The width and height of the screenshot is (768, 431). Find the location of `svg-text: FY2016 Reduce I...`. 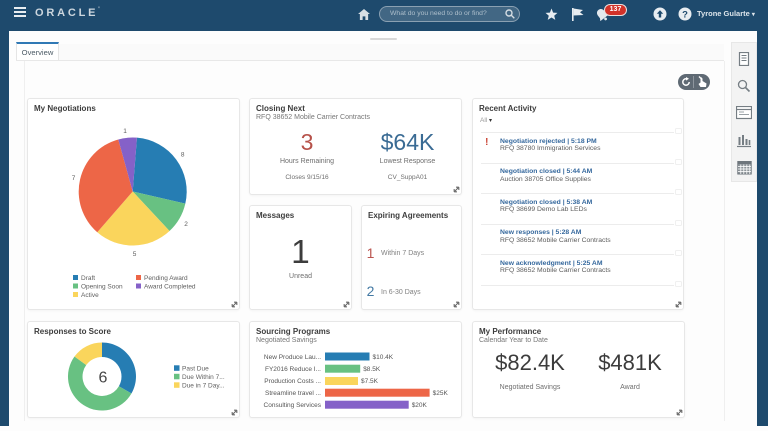

svg-text: FY2016 Reduce I... is located at coordinates (293, 369).